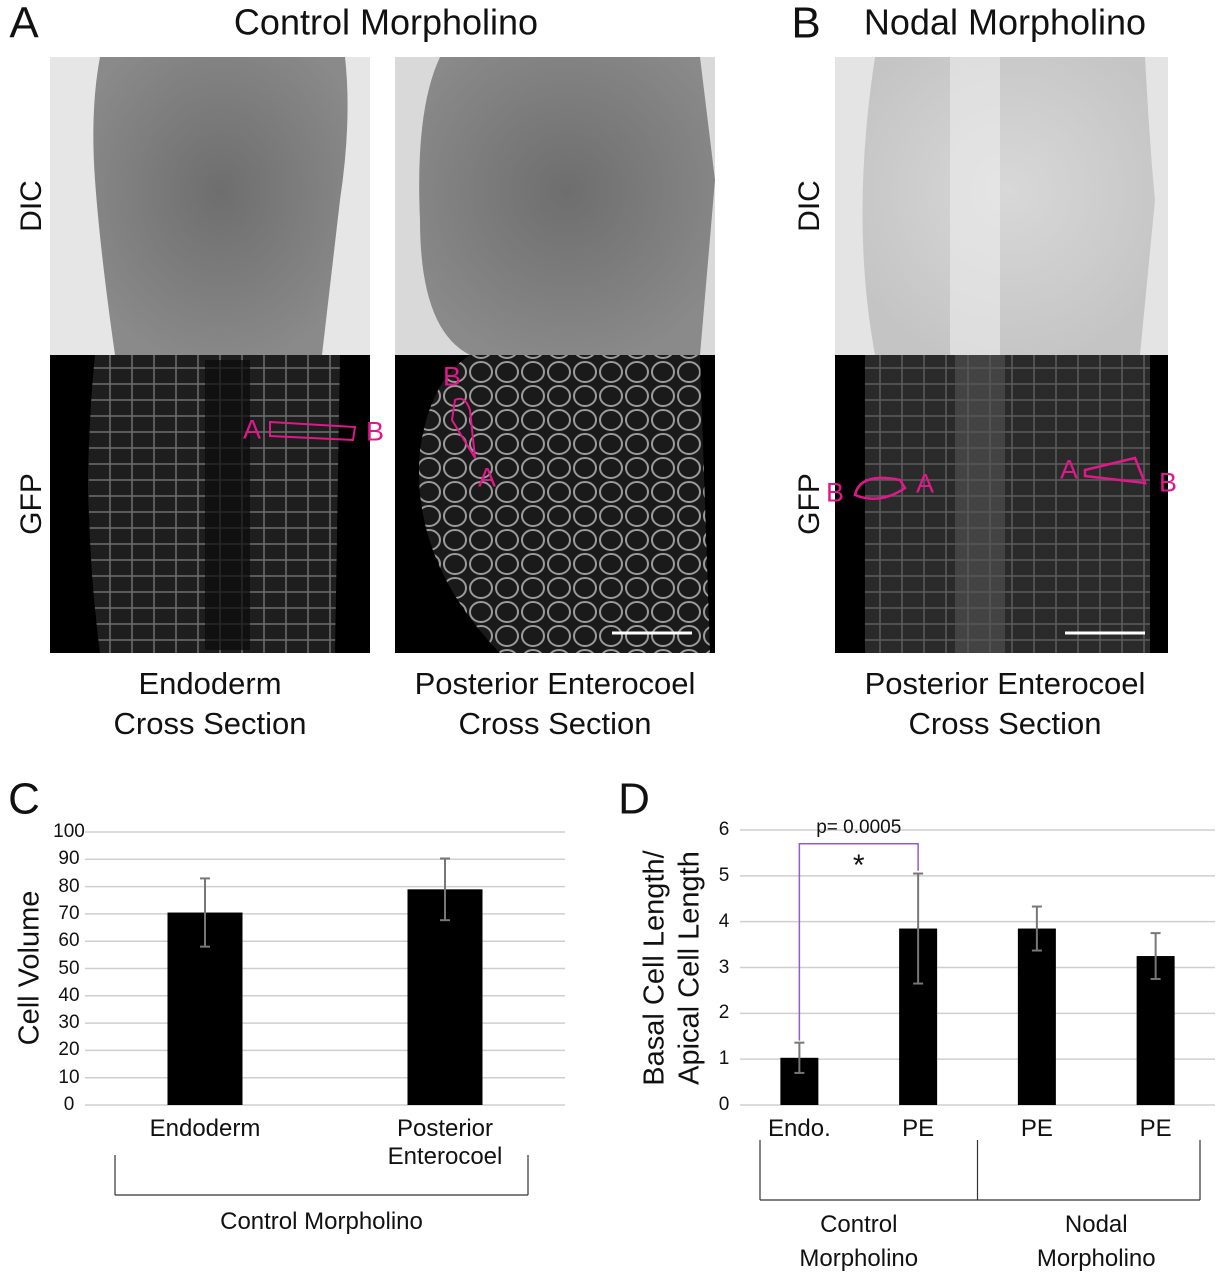 The image size is (1225, 1280). What do you see at coordinates (799, 1128) in the screenshot?
I see `x-tick-label: Endo.` at bounding box center [799, 1128].